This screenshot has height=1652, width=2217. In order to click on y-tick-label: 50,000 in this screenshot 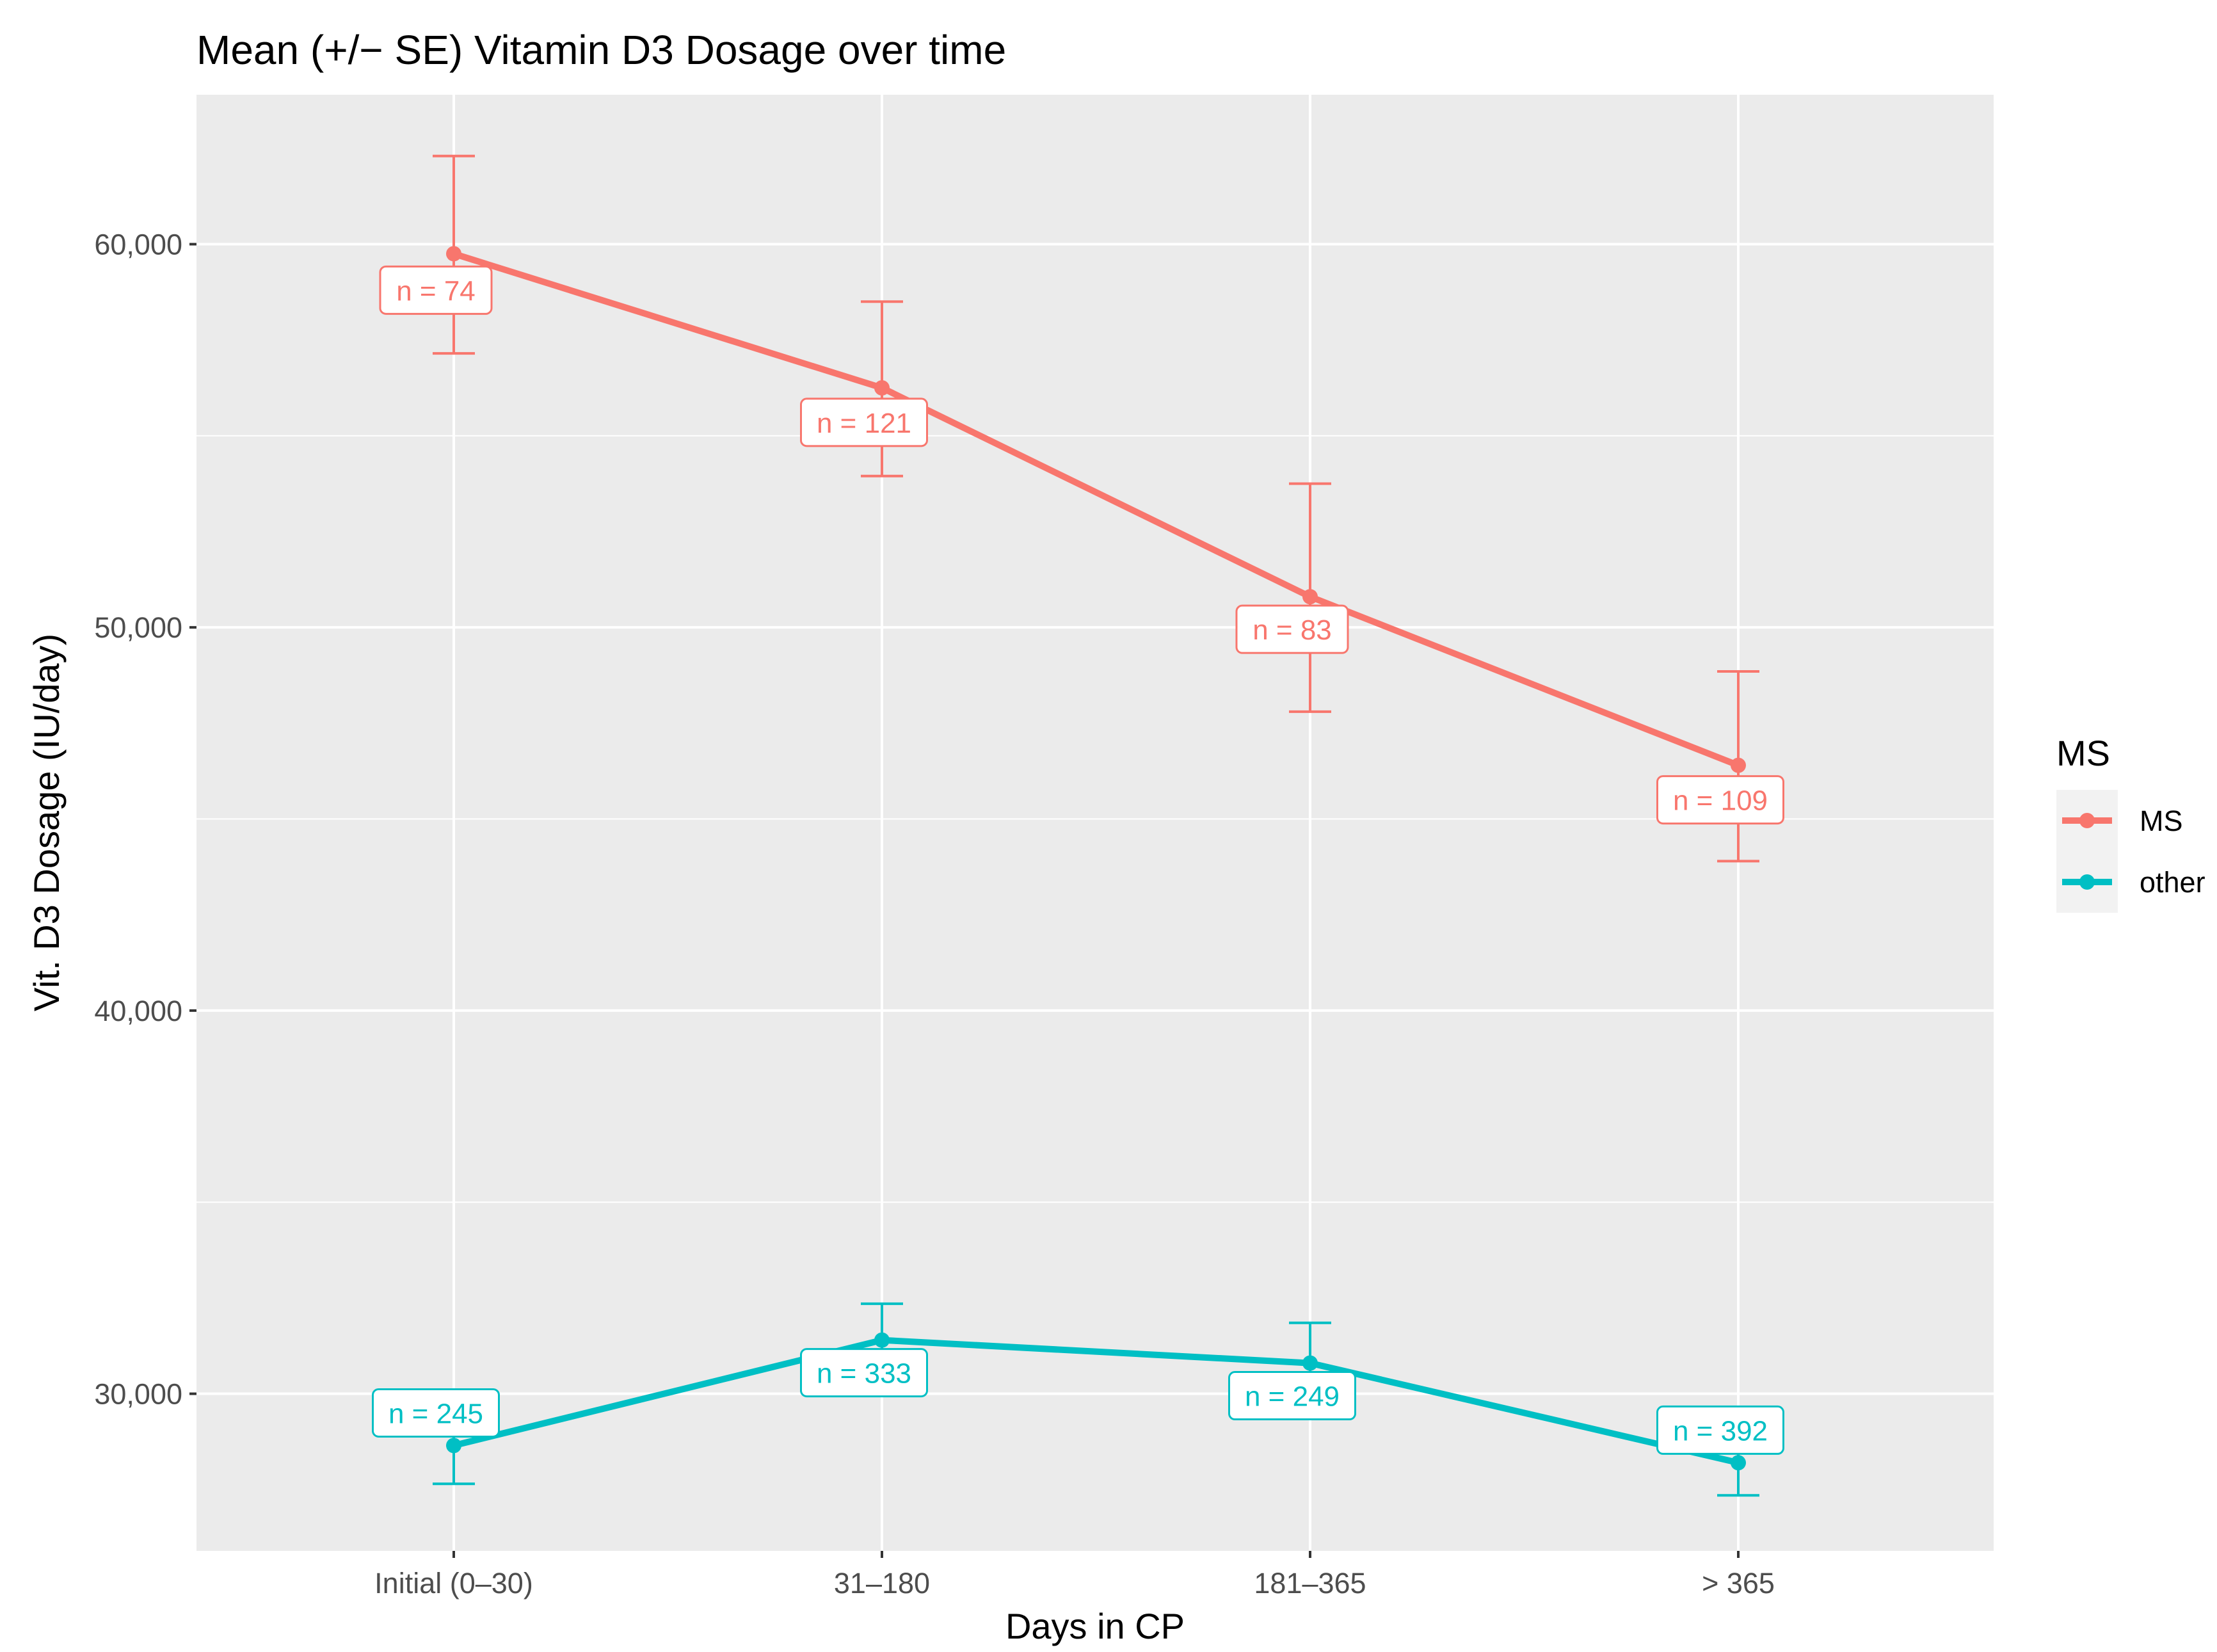, I will do `click(138, 627)`.